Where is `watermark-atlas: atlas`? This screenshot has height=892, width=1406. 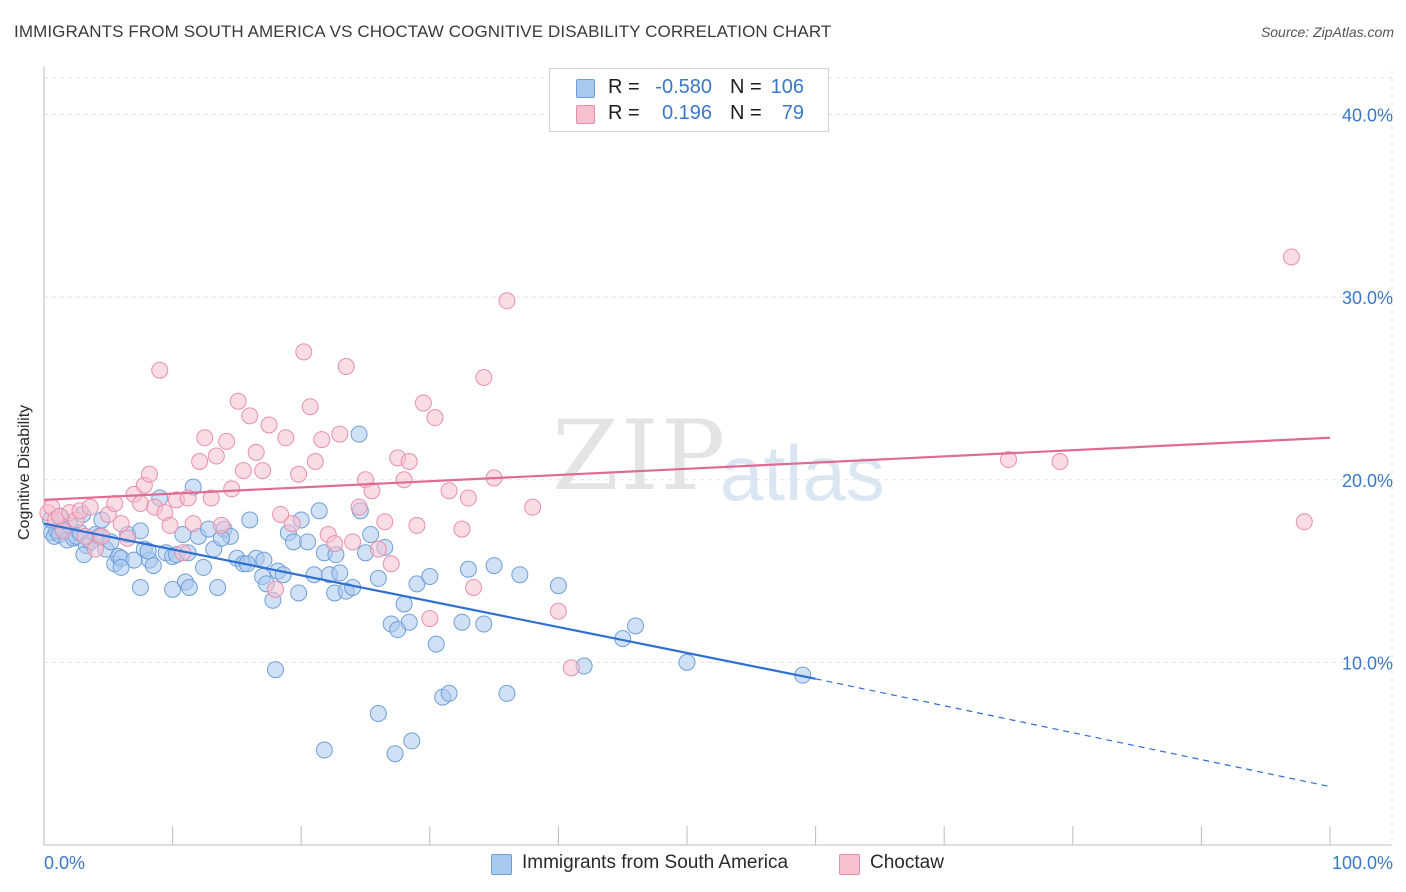 watermark-atlas: atlas is located at coordinates (802, 473).